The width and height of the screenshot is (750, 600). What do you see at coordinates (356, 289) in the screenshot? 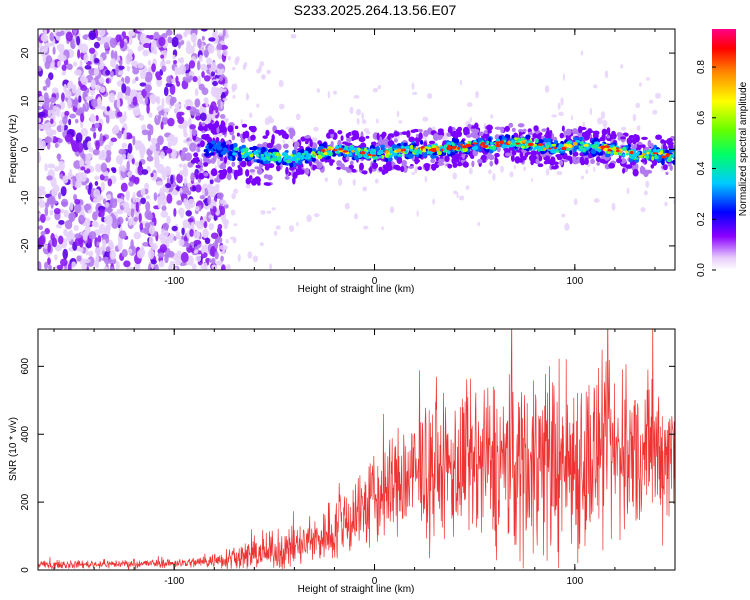
I see `spectrogram-xlabel: Height of straight line (km)` at bounding box center [356, 289].